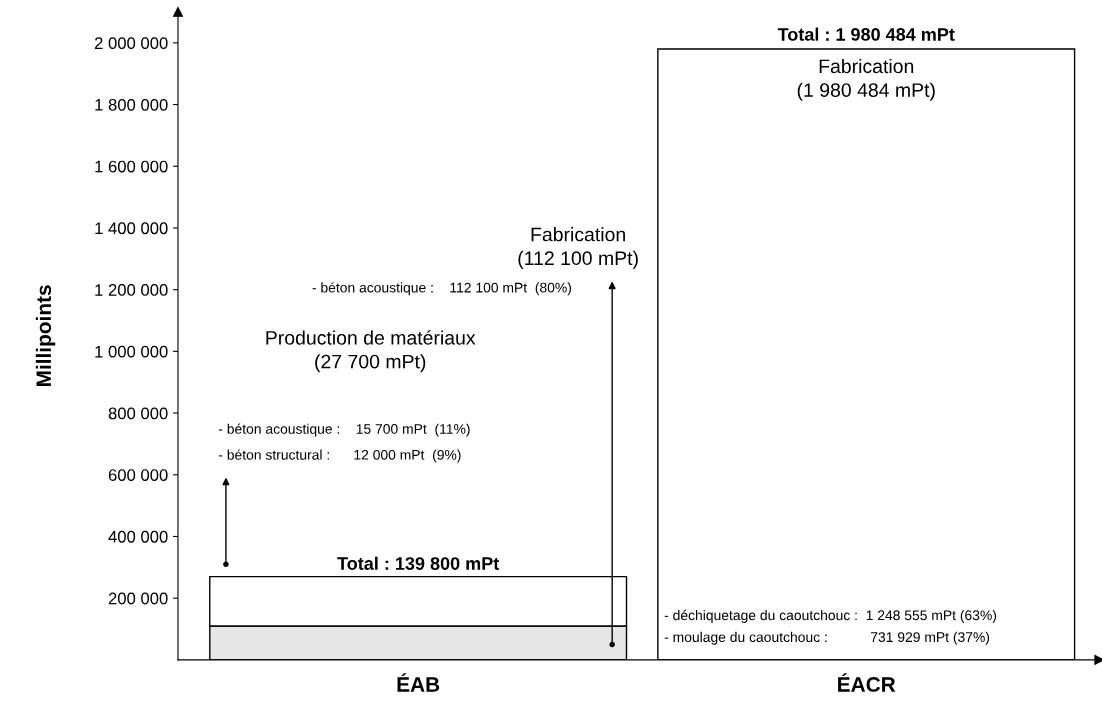 This screenshot has width=1102, height=705. What do you see at coordinates (45, 336) in the screenshot?
I see `y-axis-title: Millipoints` at bounding box center [45, 336].